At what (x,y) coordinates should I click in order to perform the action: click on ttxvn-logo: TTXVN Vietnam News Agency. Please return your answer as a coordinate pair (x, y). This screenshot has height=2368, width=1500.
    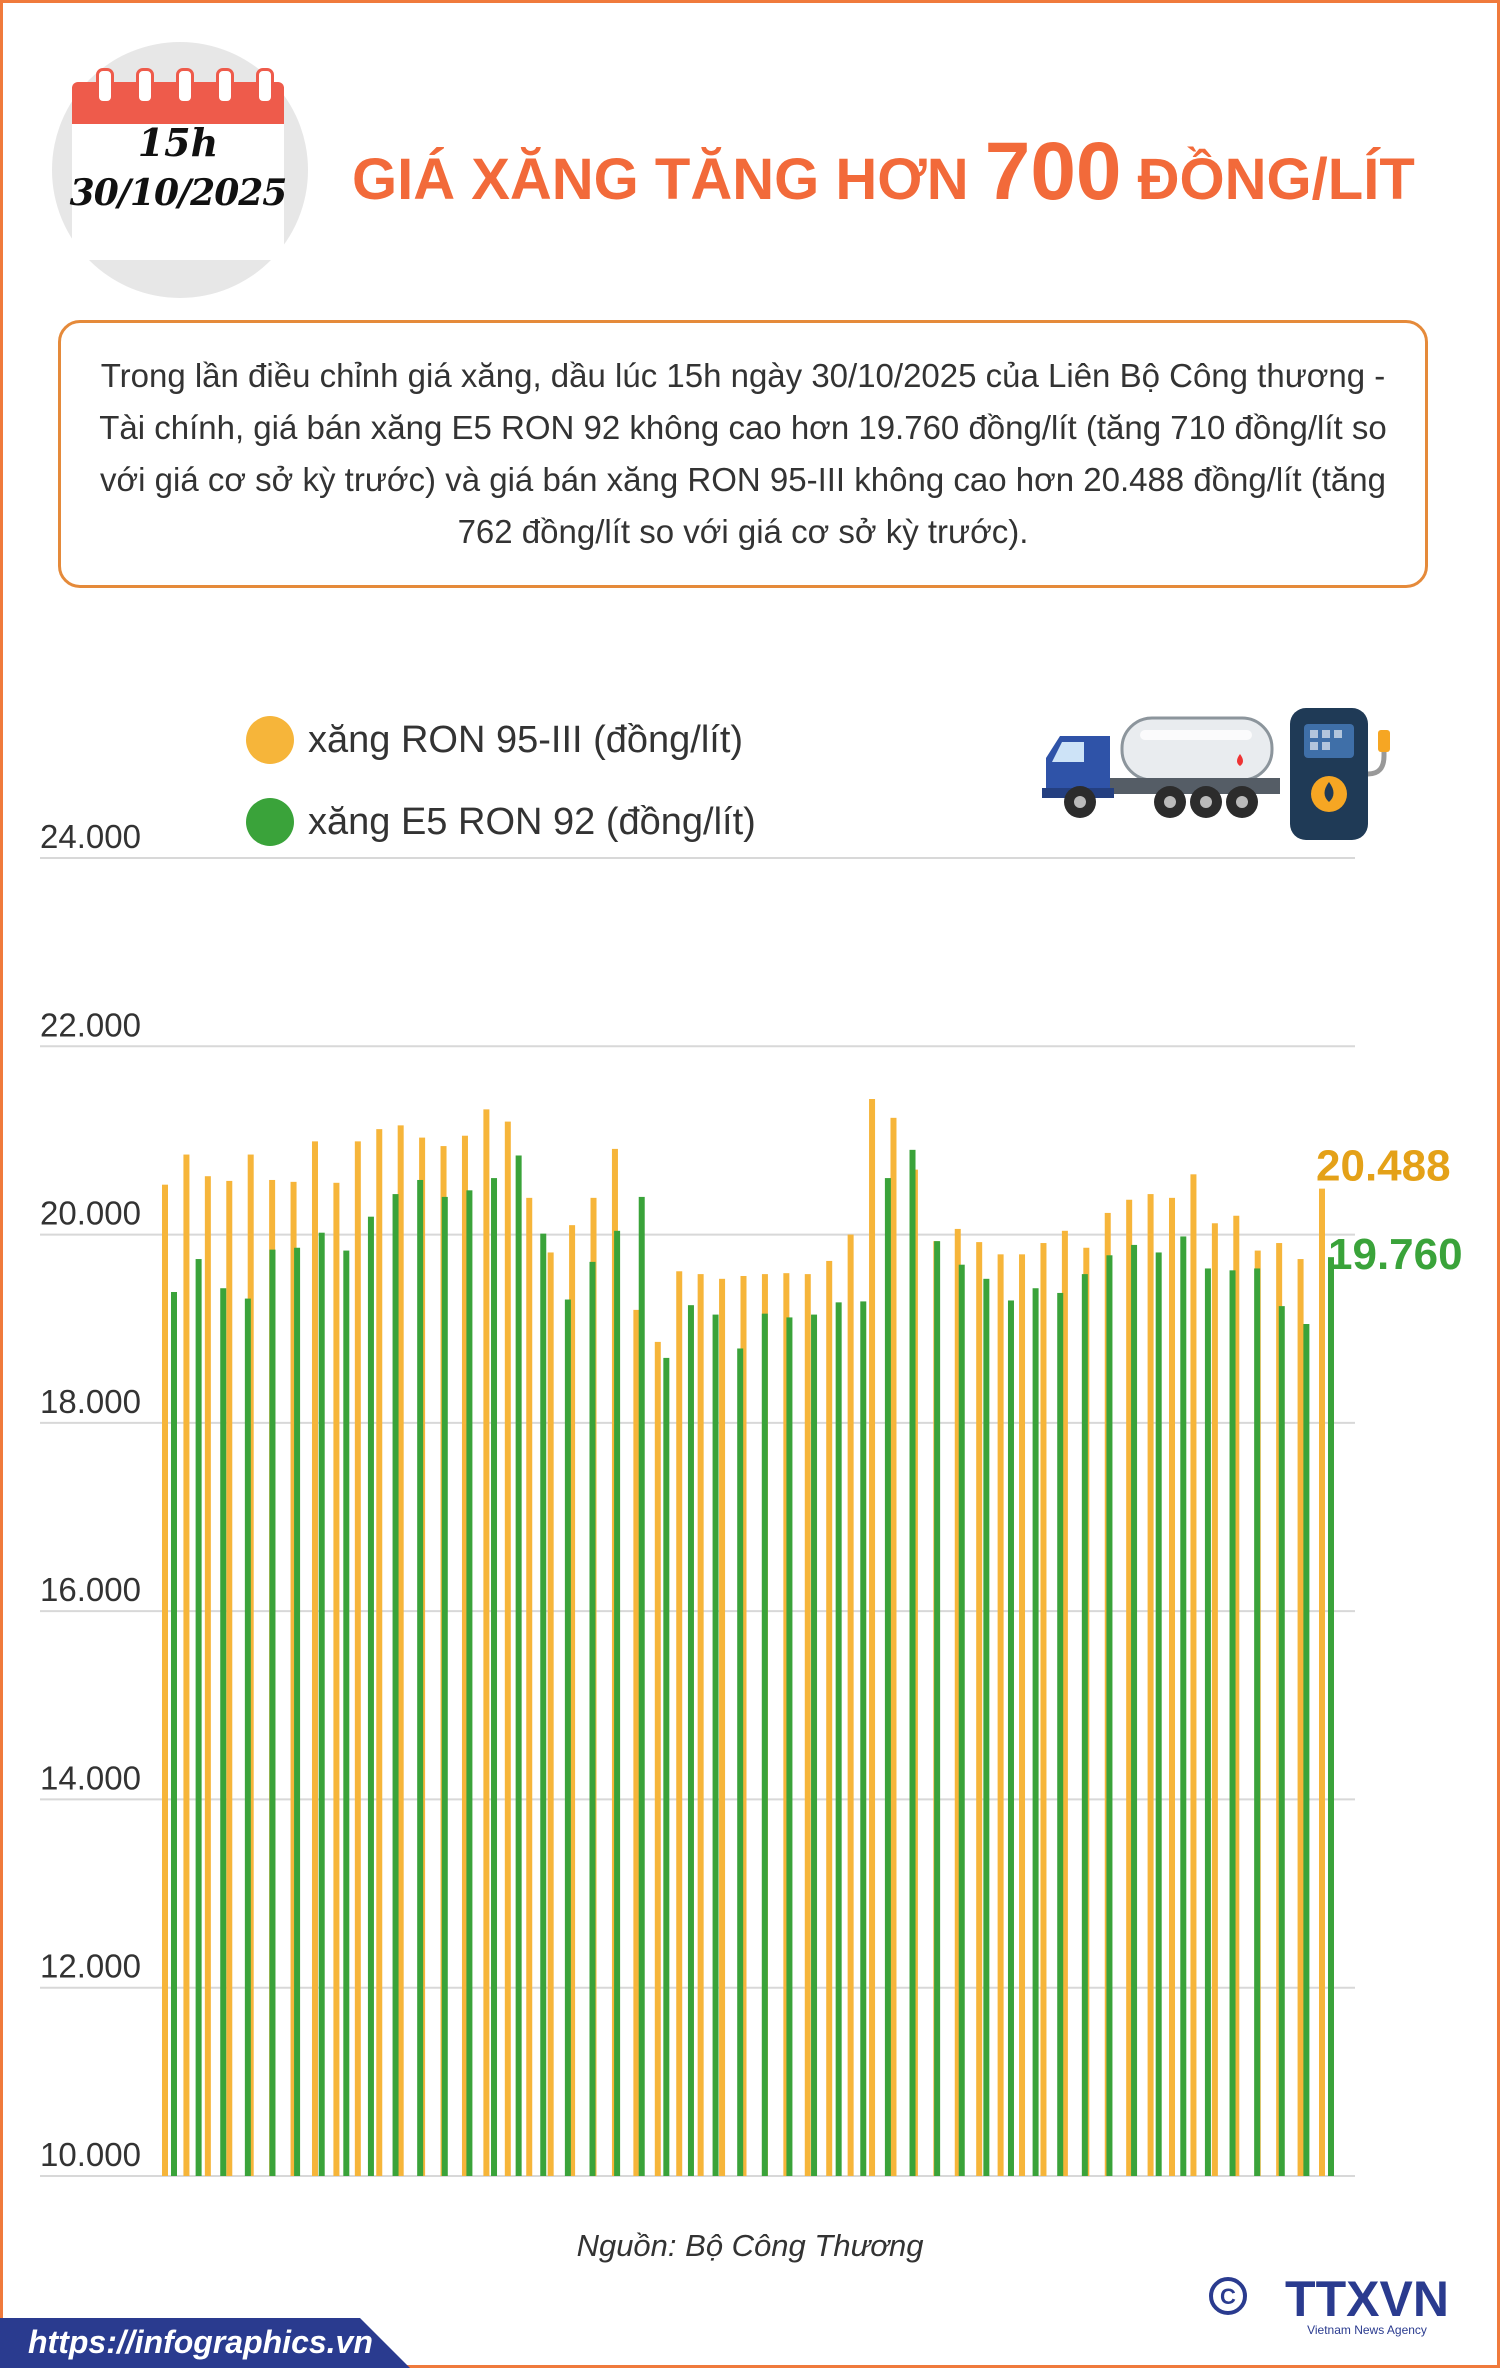
    Looking at the image, I should click on (1367, 2304).